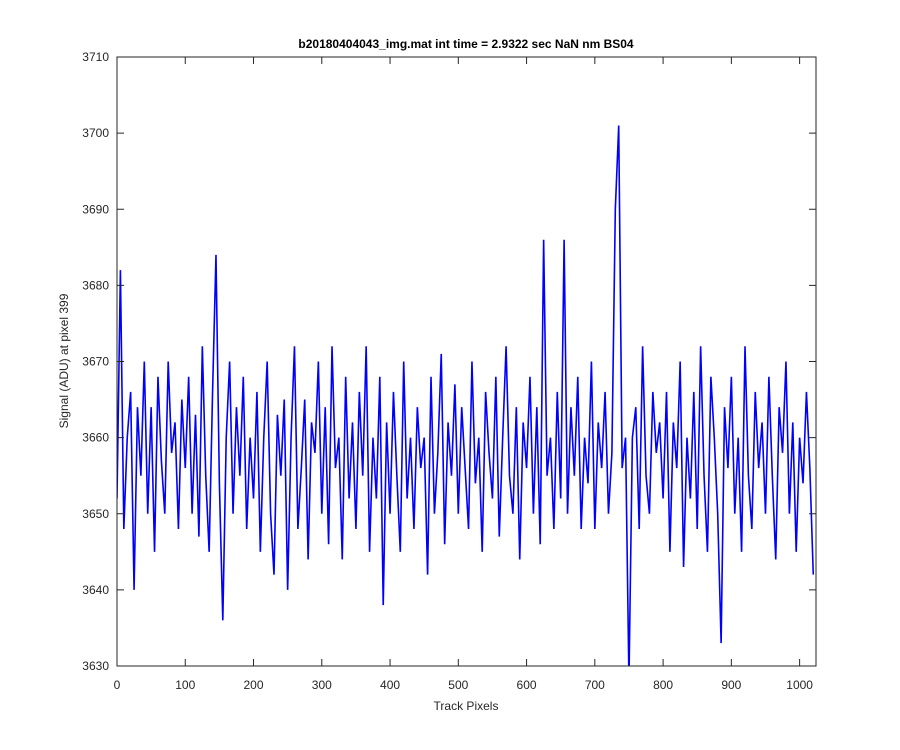  I want to click on x-tick-label: 700, so click(595, 685).